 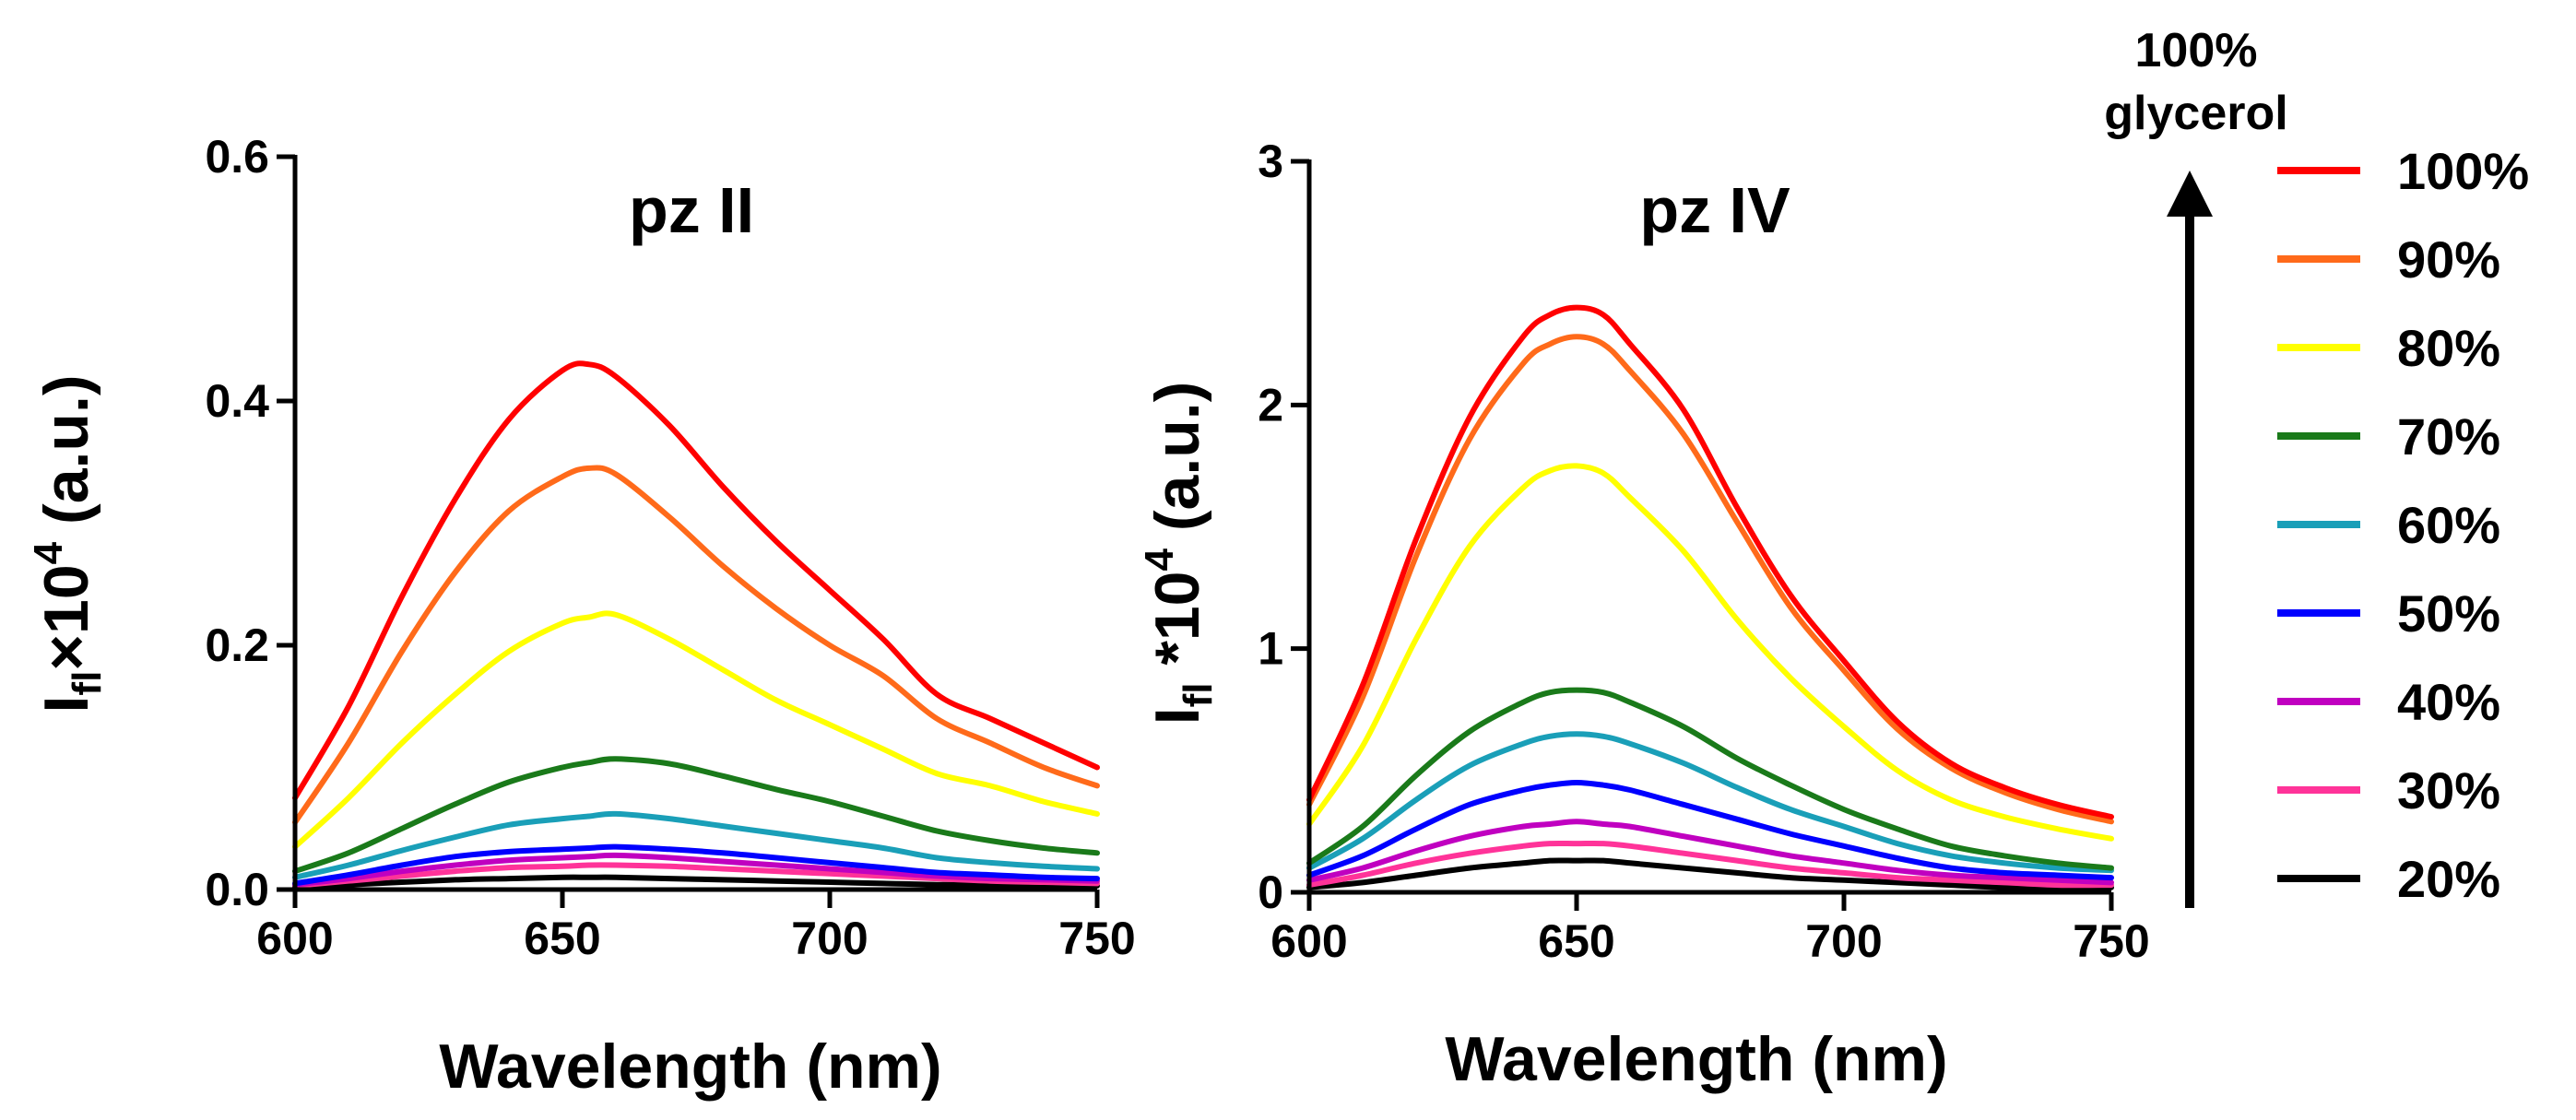 I want to click on legend-label: 50%, so click(x=2448, y=613).